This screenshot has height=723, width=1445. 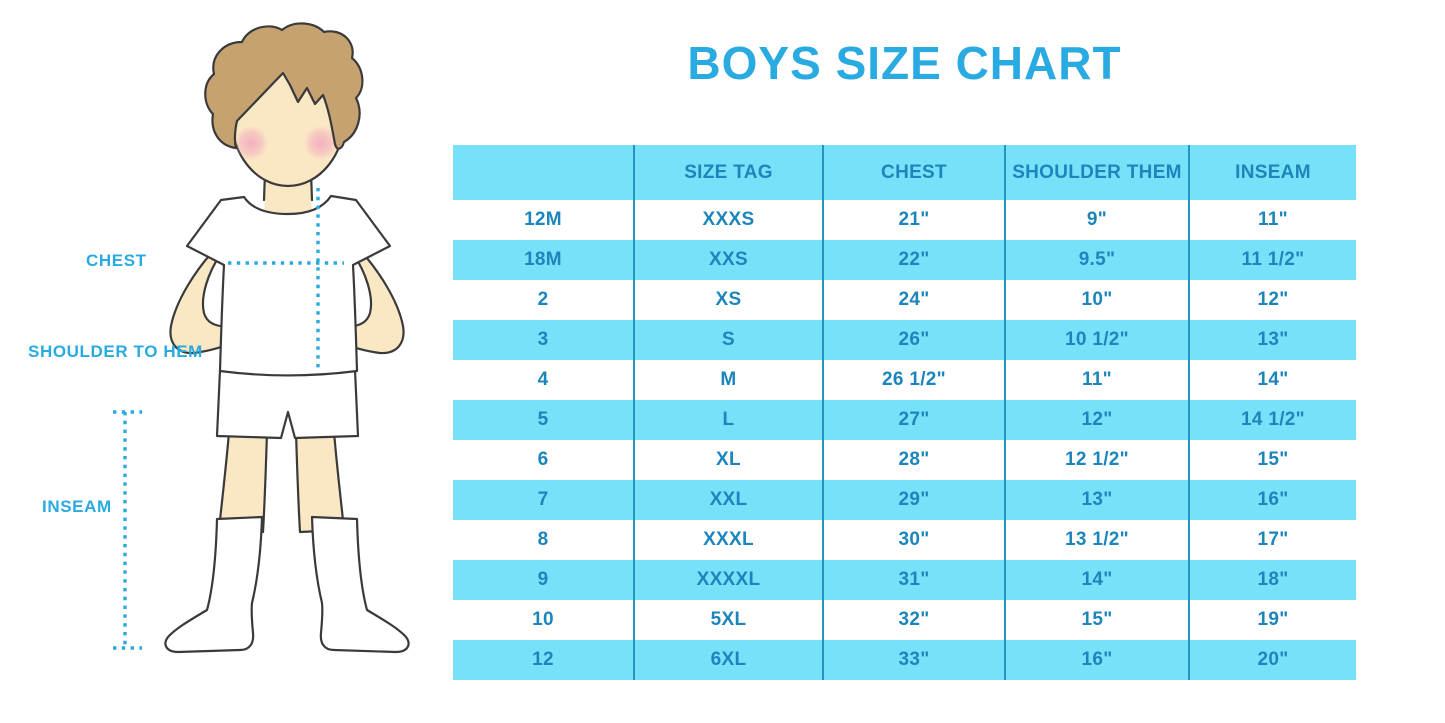 I want to click on table-cell: 6, so click(x=543, y=459).